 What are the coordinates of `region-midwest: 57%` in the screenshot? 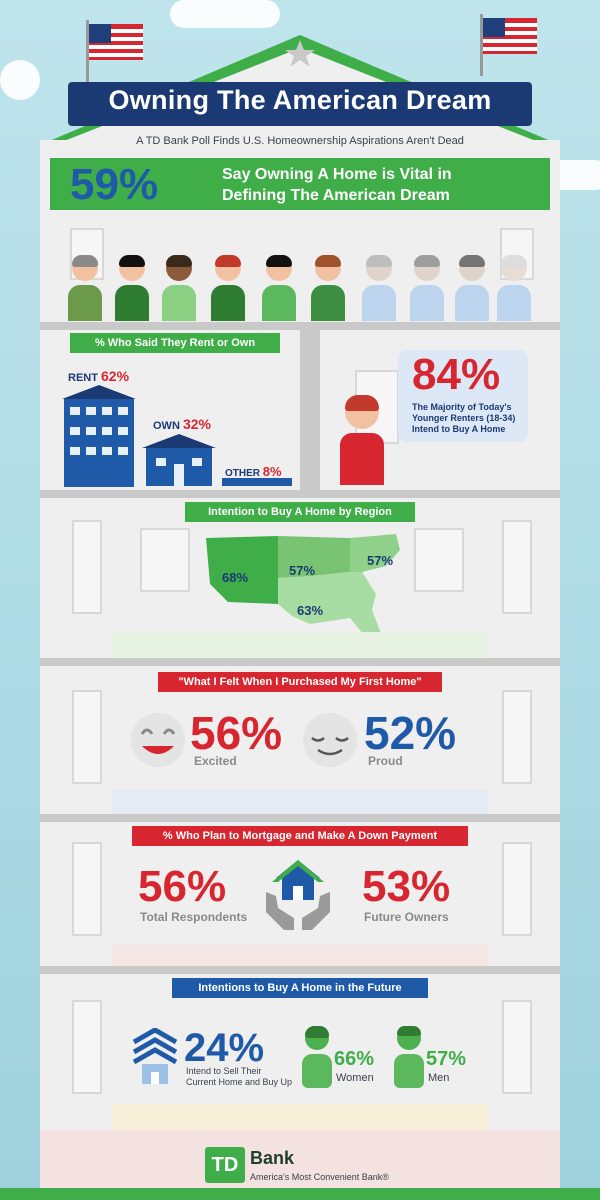 It's located at (302, 570).